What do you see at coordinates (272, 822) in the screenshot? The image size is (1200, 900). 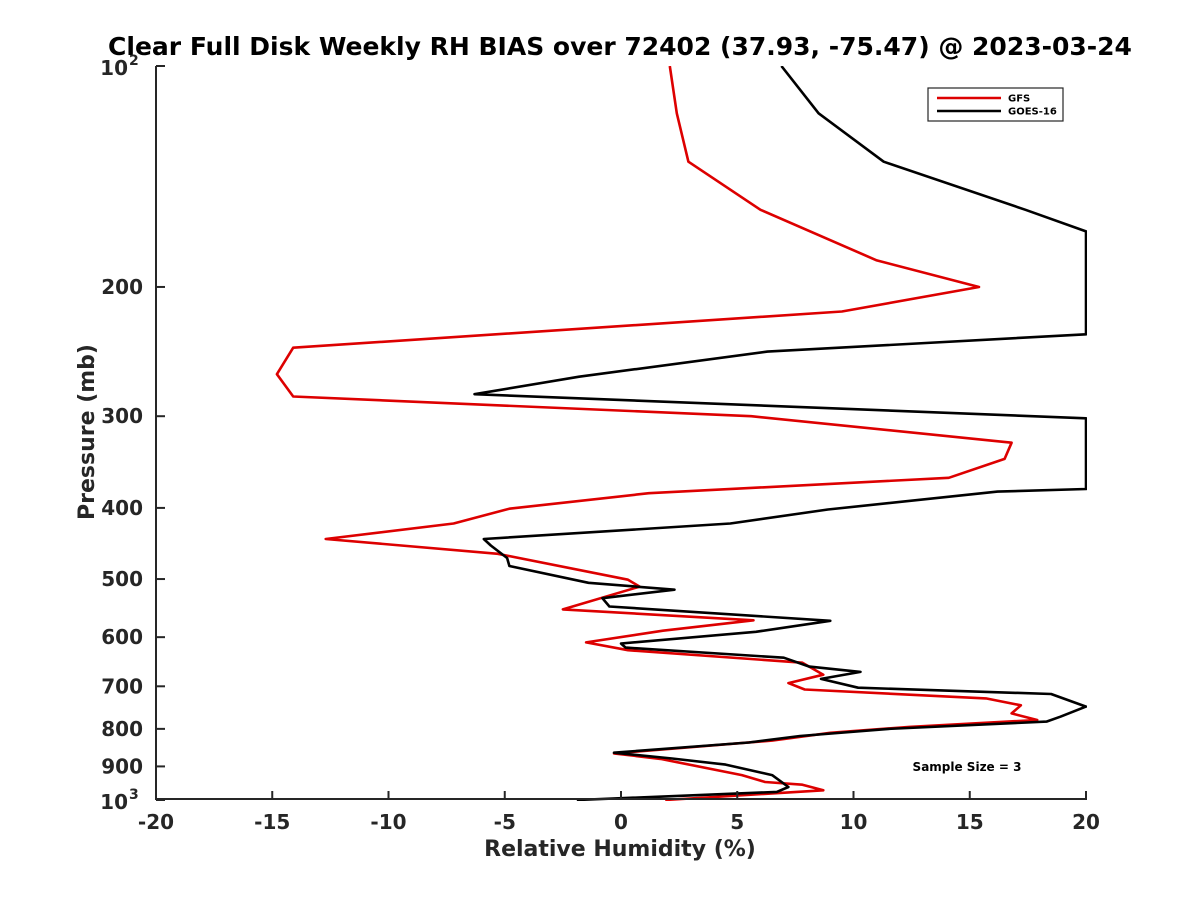 I see `x-tick-label: -15` at bounding box center [272, 822].